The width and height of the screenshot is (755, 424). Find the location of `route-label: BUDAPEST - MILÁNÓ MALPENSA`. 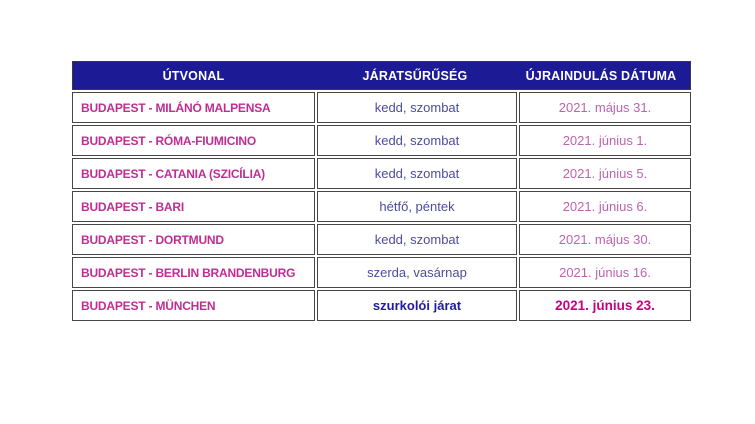

route-label: BUDAPEST - MILÁNÓ MALPENSA is located at coordinates (176, 107).